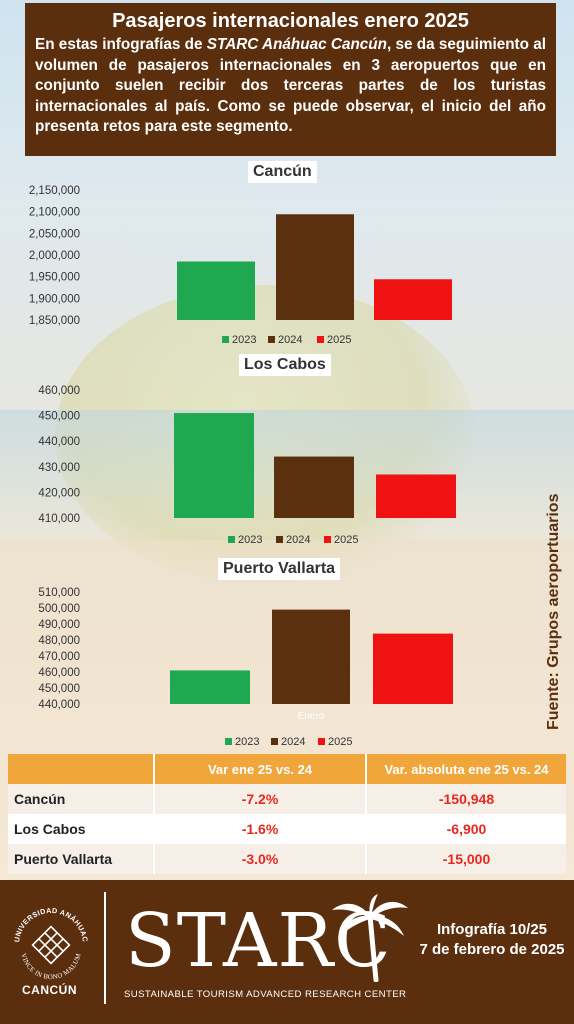 Image resolution: width=574 pixels, height=1024 pixels. Describe the element at coordinates (279, 569) in the screenshot. I see `chart-title-puerto-vallarta: Puerto Vallarta` at that location.